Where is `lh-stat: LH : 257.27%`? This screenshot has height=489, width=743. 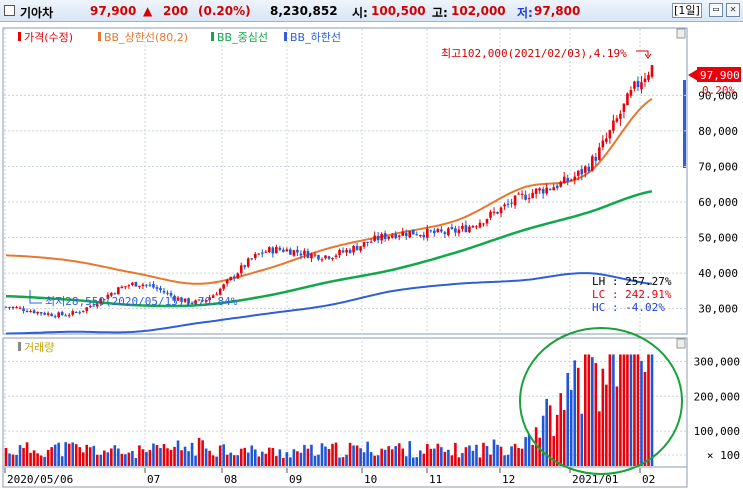 lh-stat: LH : 257.27% is located at coordinates (632, 281).